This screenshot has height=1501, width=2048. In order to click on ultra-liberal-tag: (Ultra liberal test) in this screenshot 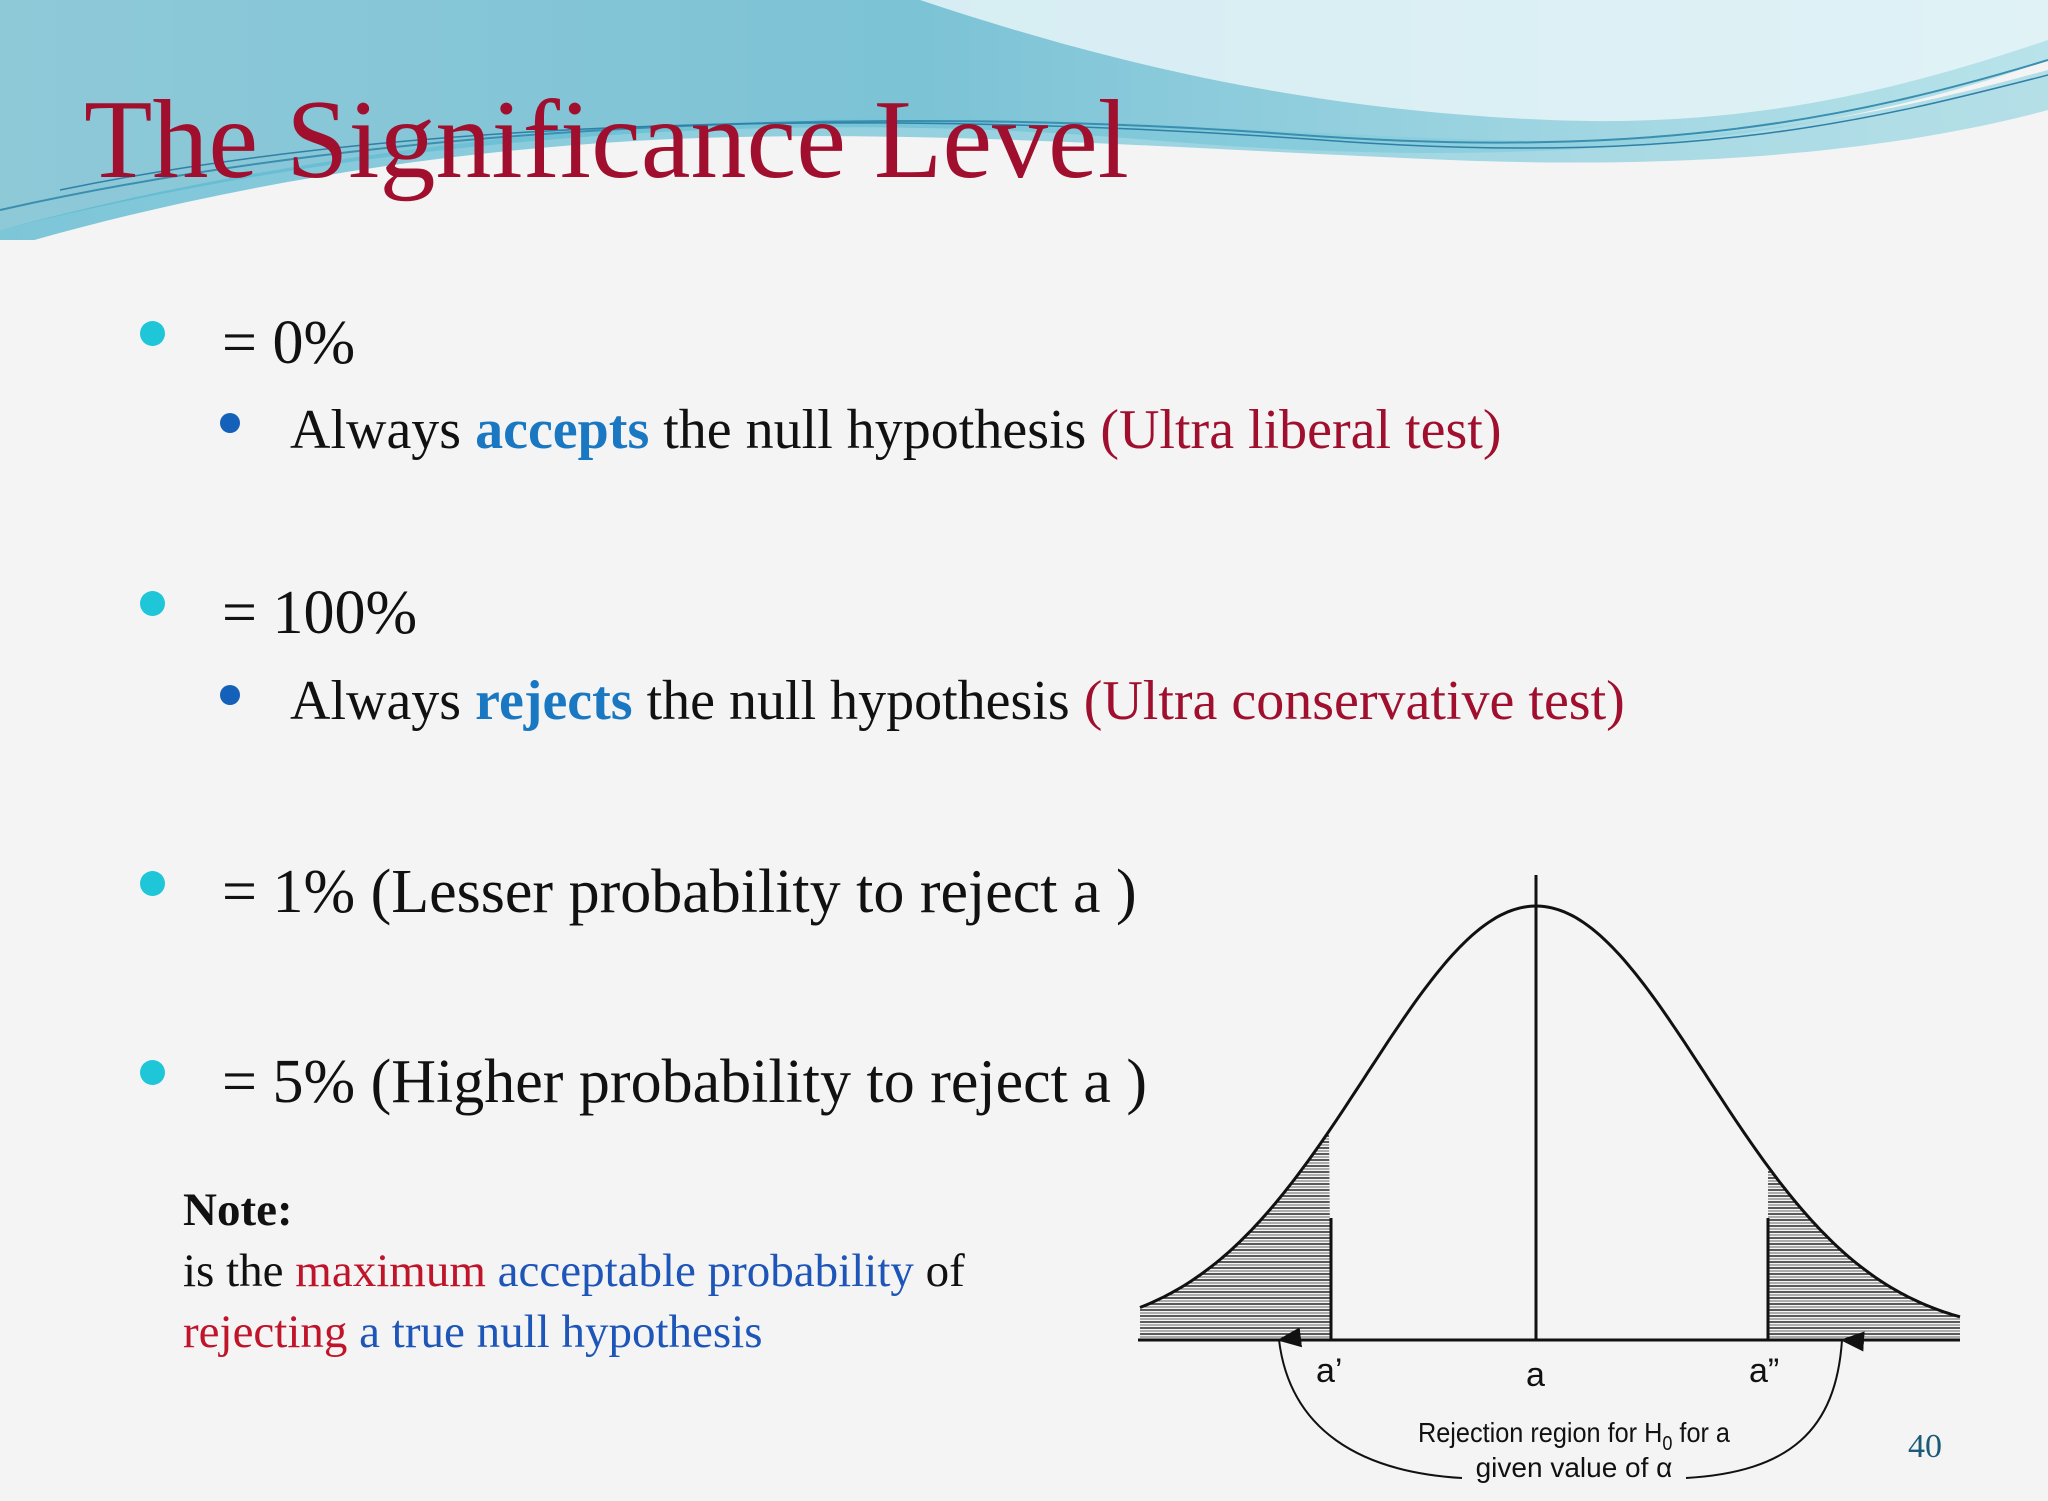, I will do `click(1301, 430)`.